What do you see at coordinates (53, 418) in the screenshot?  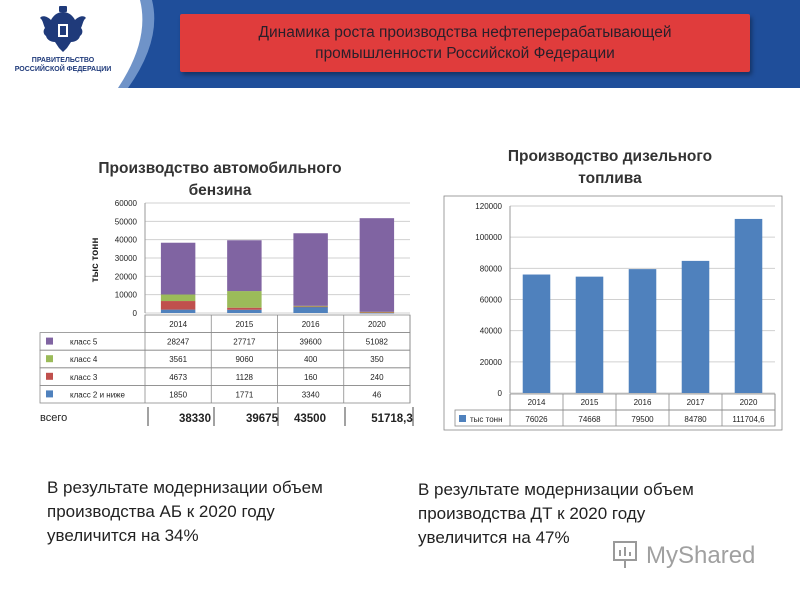 I see `gasoline-total-label: всего` at bounding box center [53, 418].